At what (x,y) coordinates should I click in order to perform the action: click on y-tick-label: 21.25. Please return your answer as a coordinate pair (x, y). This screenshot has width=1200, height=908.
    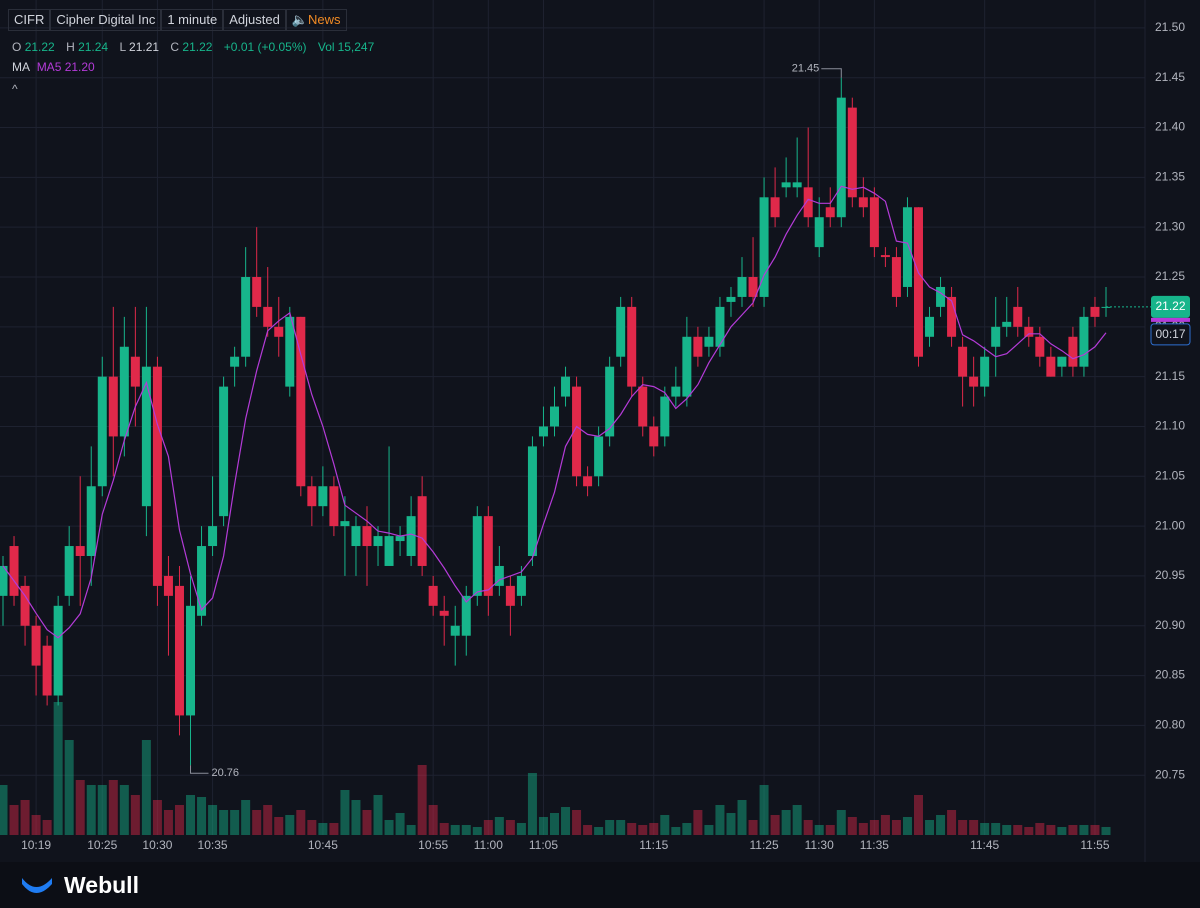
    Looking at the image, I should click on (1170, 276).